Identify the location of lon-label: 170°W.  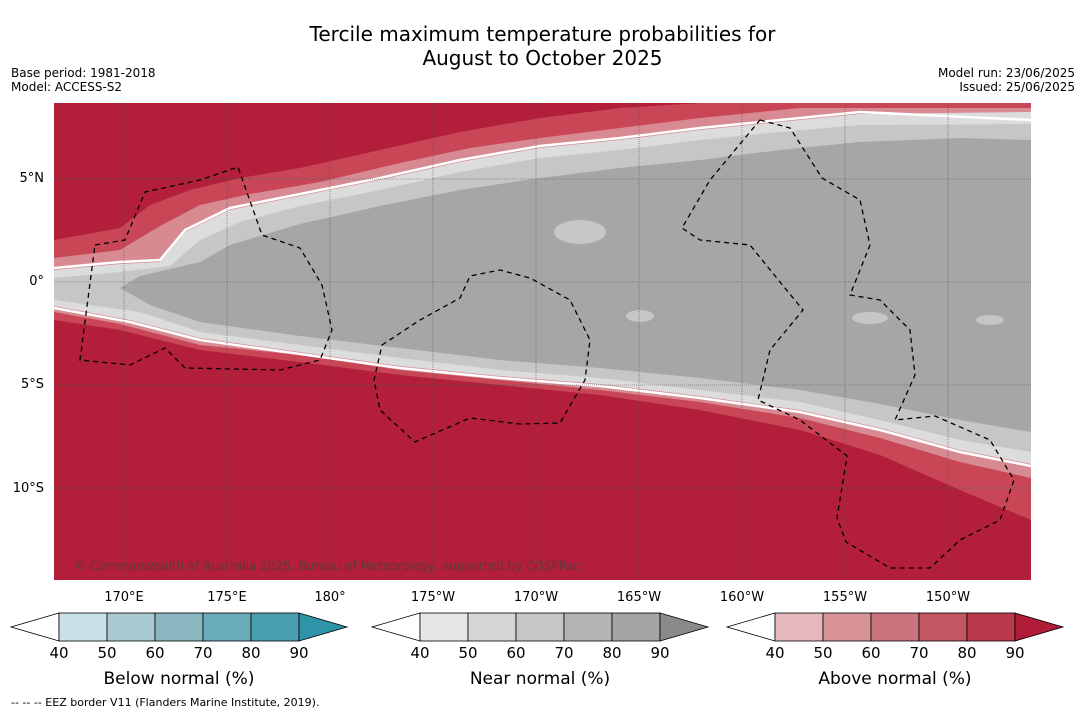
(536, 597).